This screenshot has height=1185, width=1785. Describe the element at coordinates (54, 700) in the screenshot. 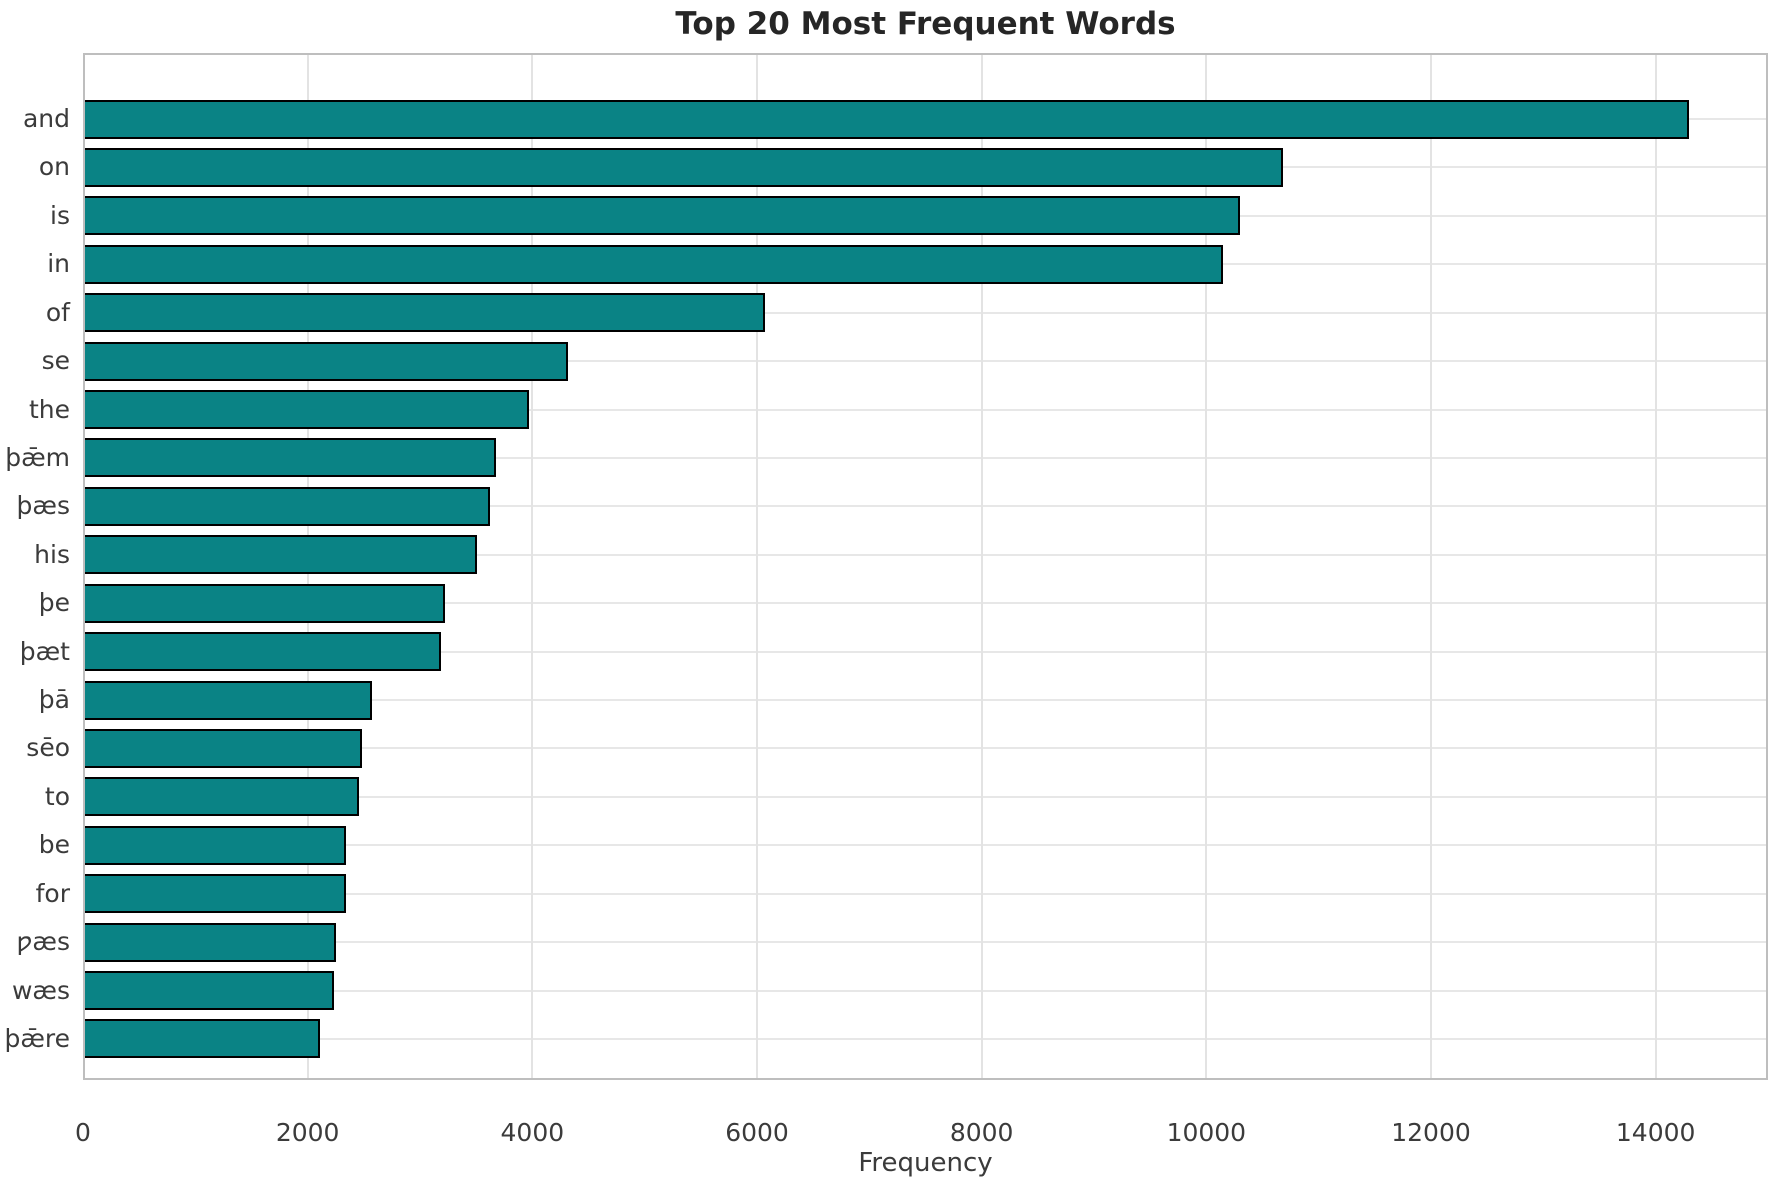

I see `y-tick-label: þā` at that location.